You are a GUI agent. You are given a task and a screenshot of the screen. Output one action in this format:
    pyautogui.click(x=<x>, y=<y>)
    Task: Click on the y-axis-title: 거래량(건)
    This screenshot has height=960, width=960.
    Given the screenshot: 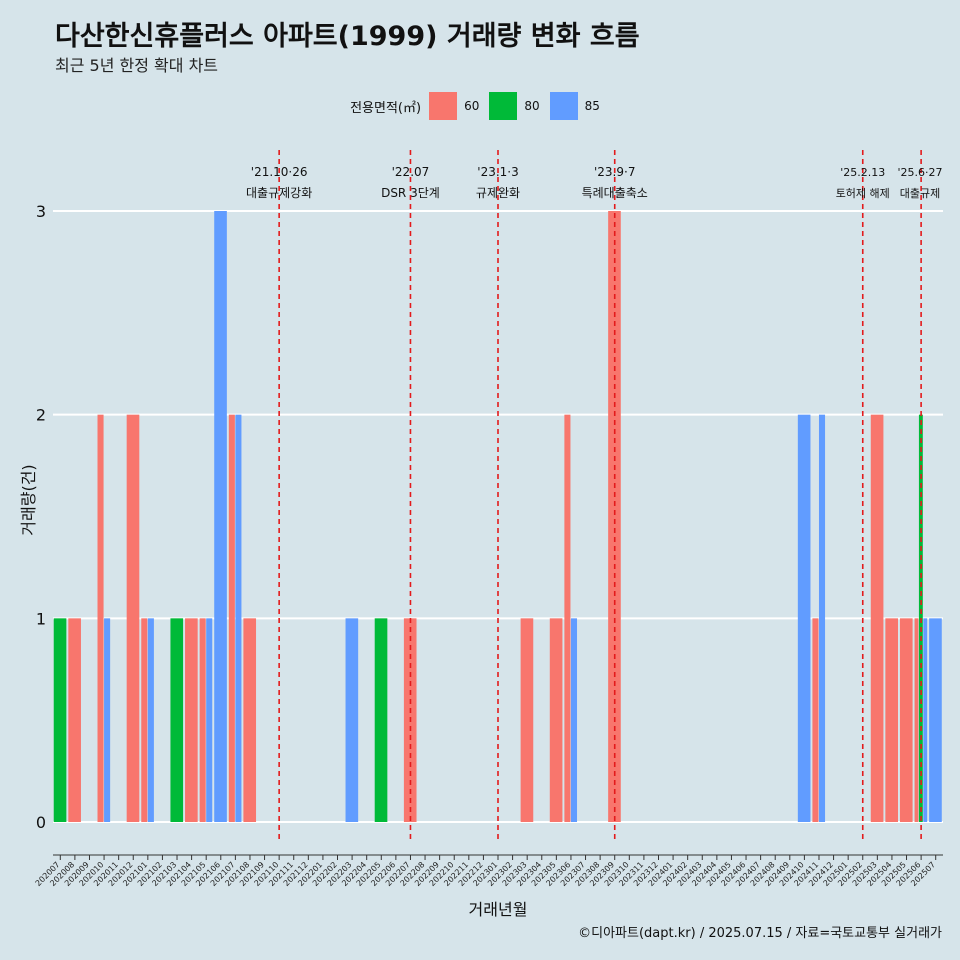 What is the action you would take?
    pyautogui.click(x=28, y=499)
    